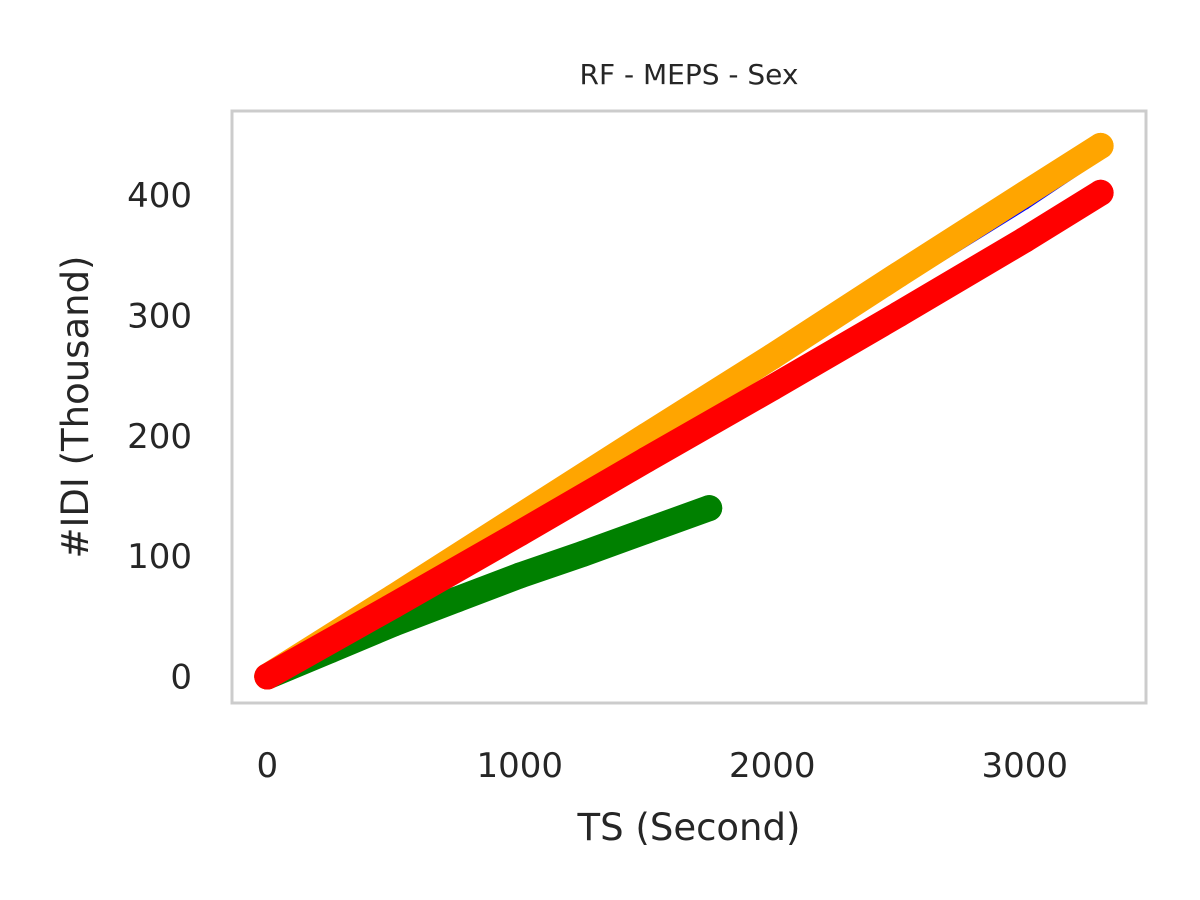 This screenshot has height=900, width=1200. What do you see at coordinates (1025, 766) in the screenshot?
I see `x-tick-label: 3000` at bounding box center [1025, 766].